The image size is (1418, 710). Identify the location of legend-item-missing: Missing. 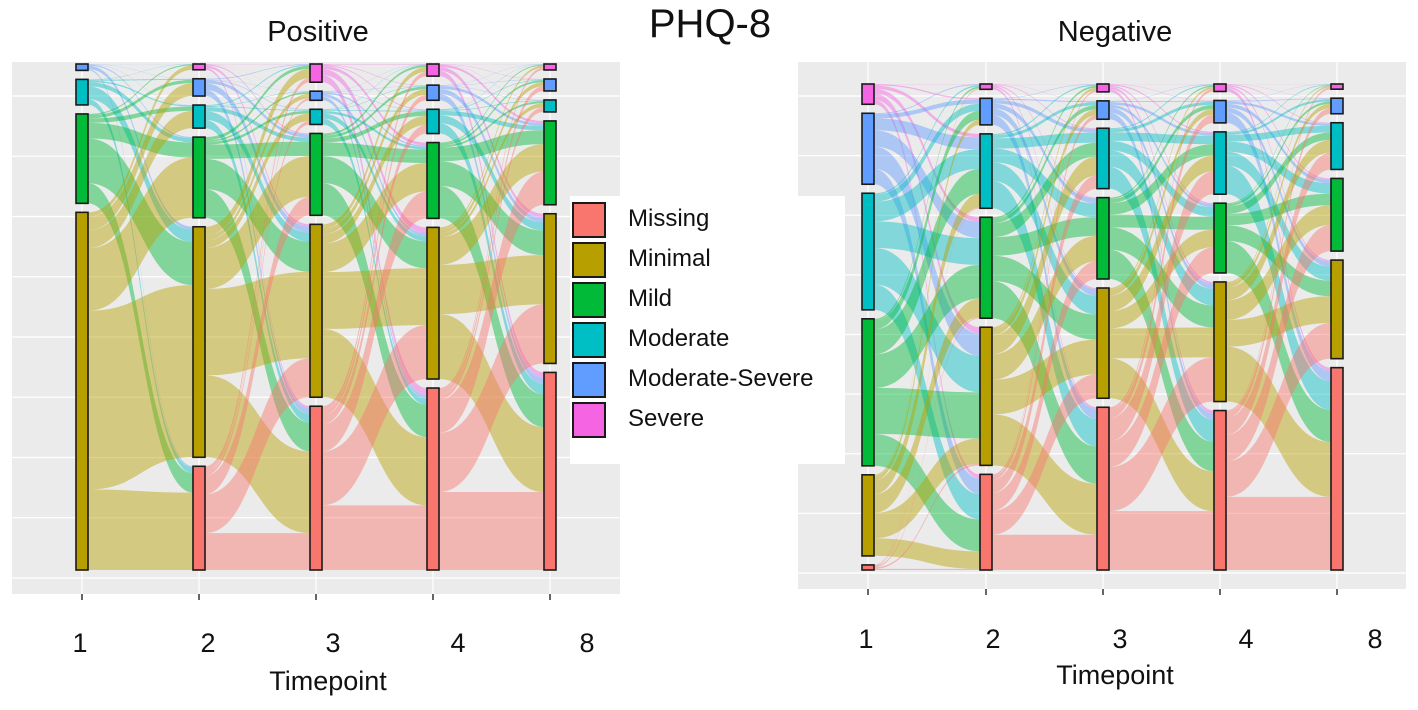
(707, 221).